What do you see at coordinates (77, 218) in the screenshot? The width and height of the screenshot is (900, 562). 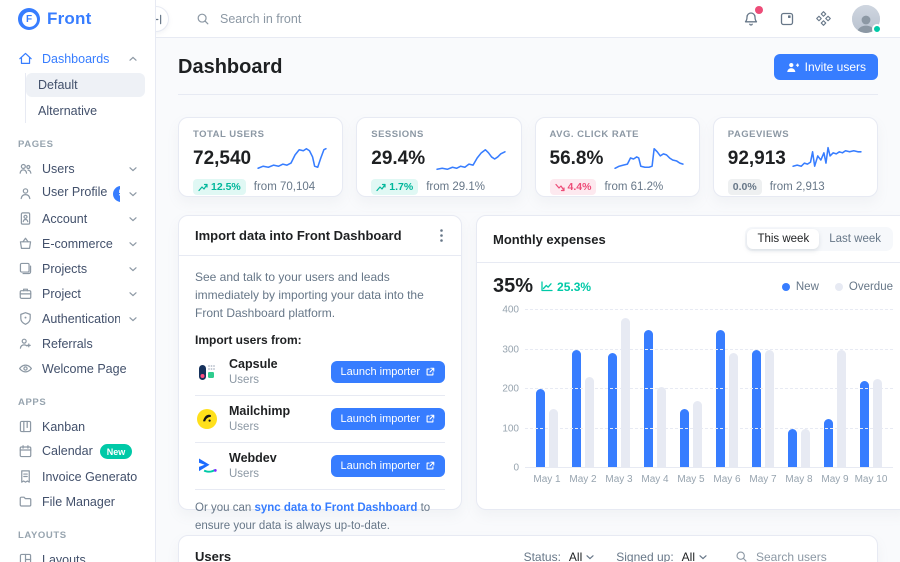 I see `sidebar-item-account: Account` at bounding box center [77, 218].